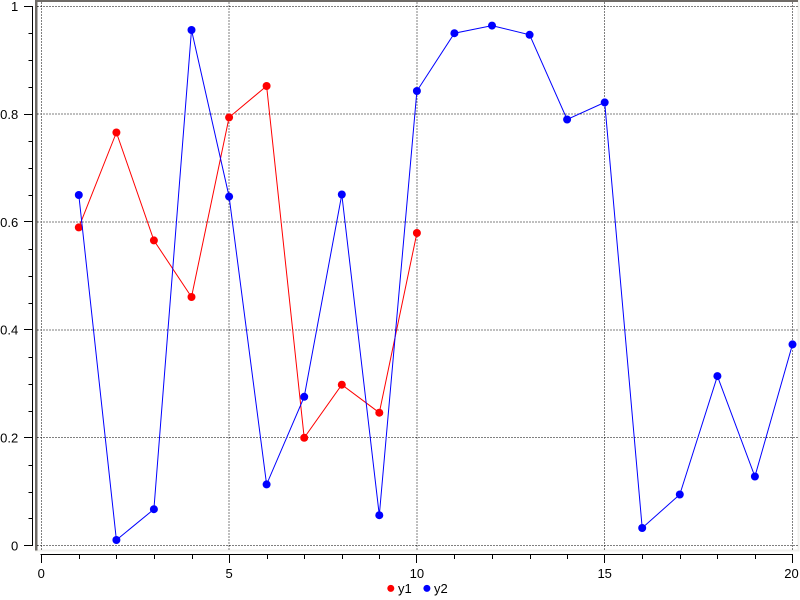 Image resolution: width=800 pixels, height=600 pixels. What do you see at coordinates (604, 573) in the screenshot?
I see `svg-text: 15` at bounding box center [604, 573].